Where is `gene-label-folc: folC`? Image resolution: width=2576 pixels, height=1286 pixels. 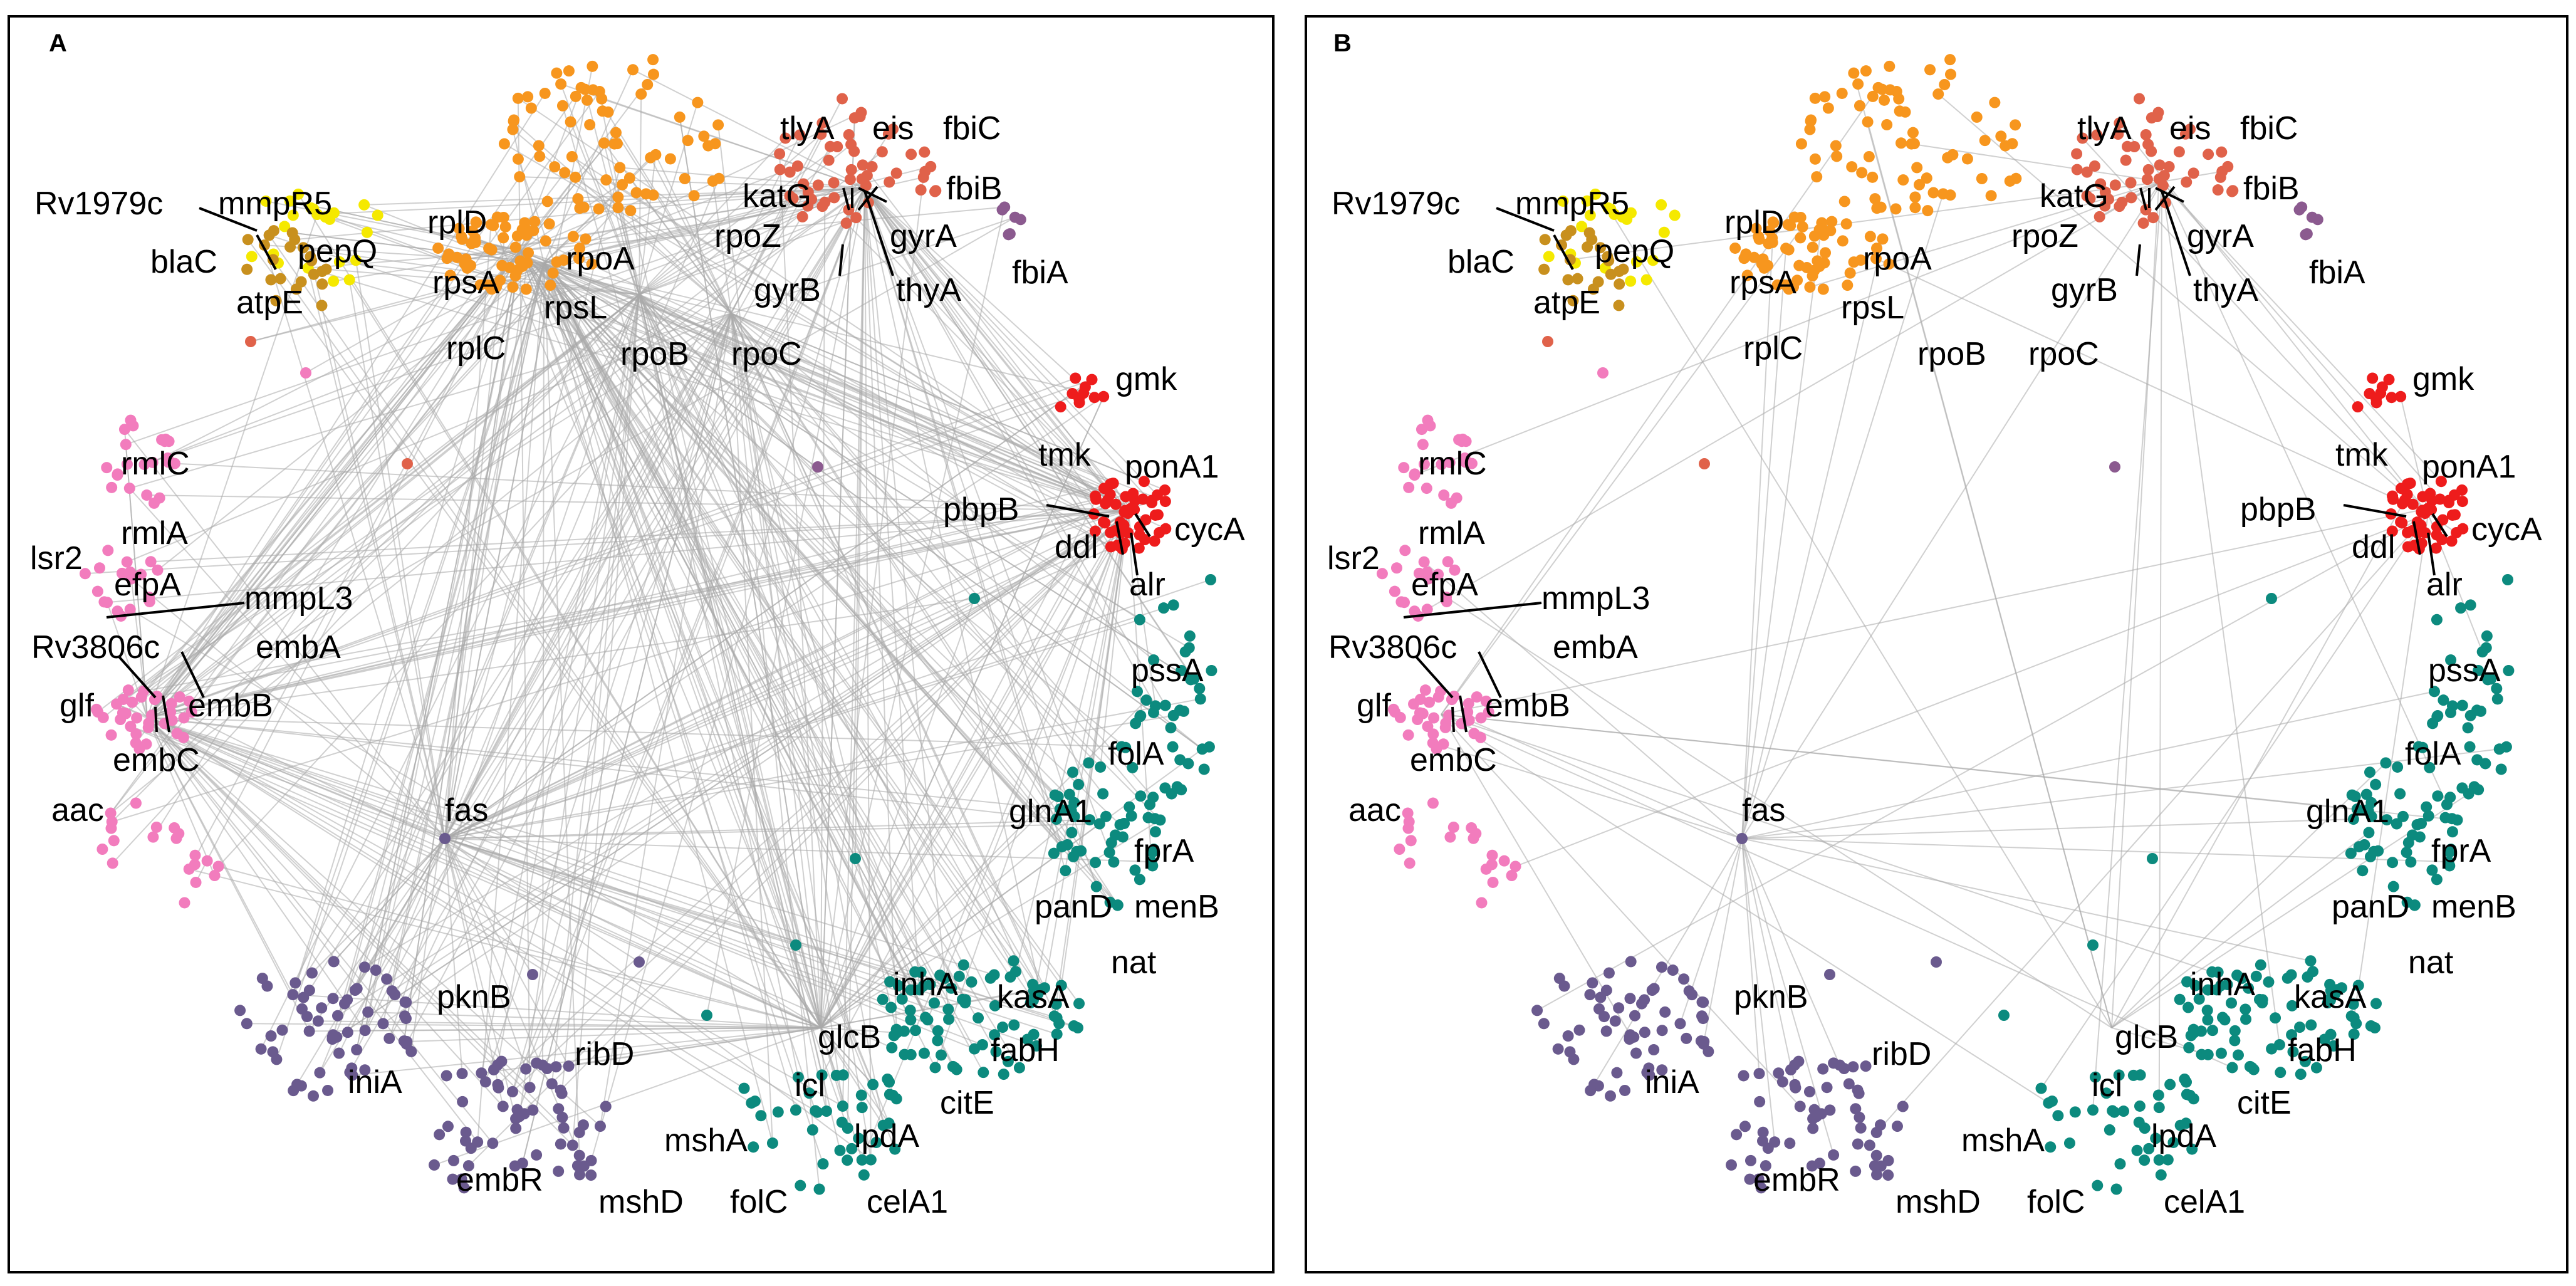
gene-label-folc: folC is located at coordinates (759, 1202).